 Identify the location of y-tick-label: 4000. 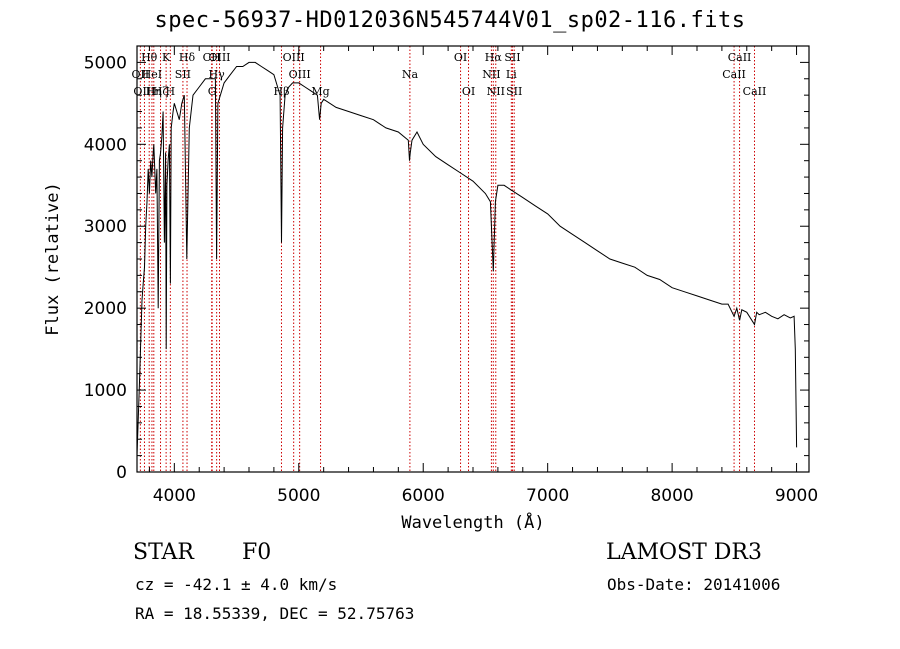
(105, 145).